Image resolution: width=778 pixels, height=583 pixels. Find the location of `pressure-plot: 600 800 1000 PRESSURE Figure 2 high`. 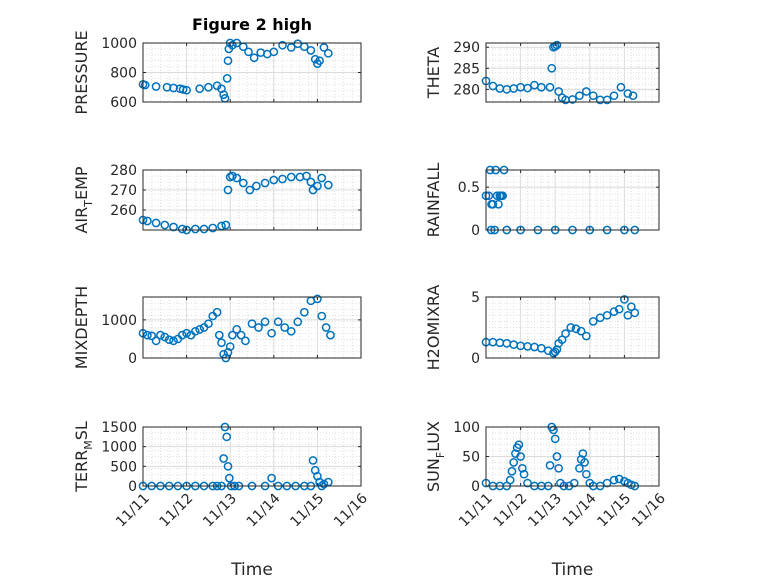

pressure-plot: 600 800 1000 PRESSURE Figure 2 high is located at coordinates (217, 65).